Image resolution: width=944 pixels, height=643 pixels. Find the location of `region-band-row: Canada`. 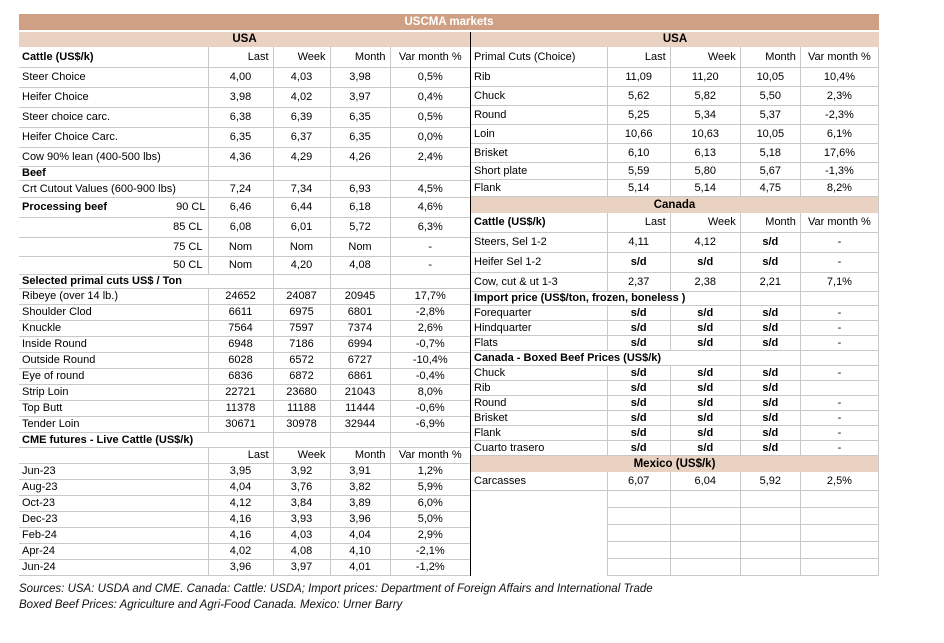

region-band-row: Canada is located at coordinates (675, 204).